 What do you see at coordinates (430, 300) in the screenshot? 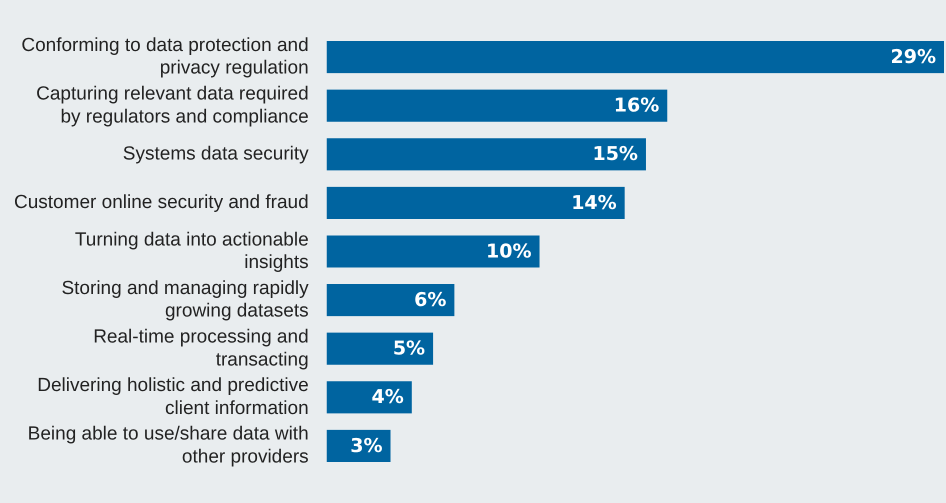
I see `data-label: 6%` at bounding box center [430, 300].